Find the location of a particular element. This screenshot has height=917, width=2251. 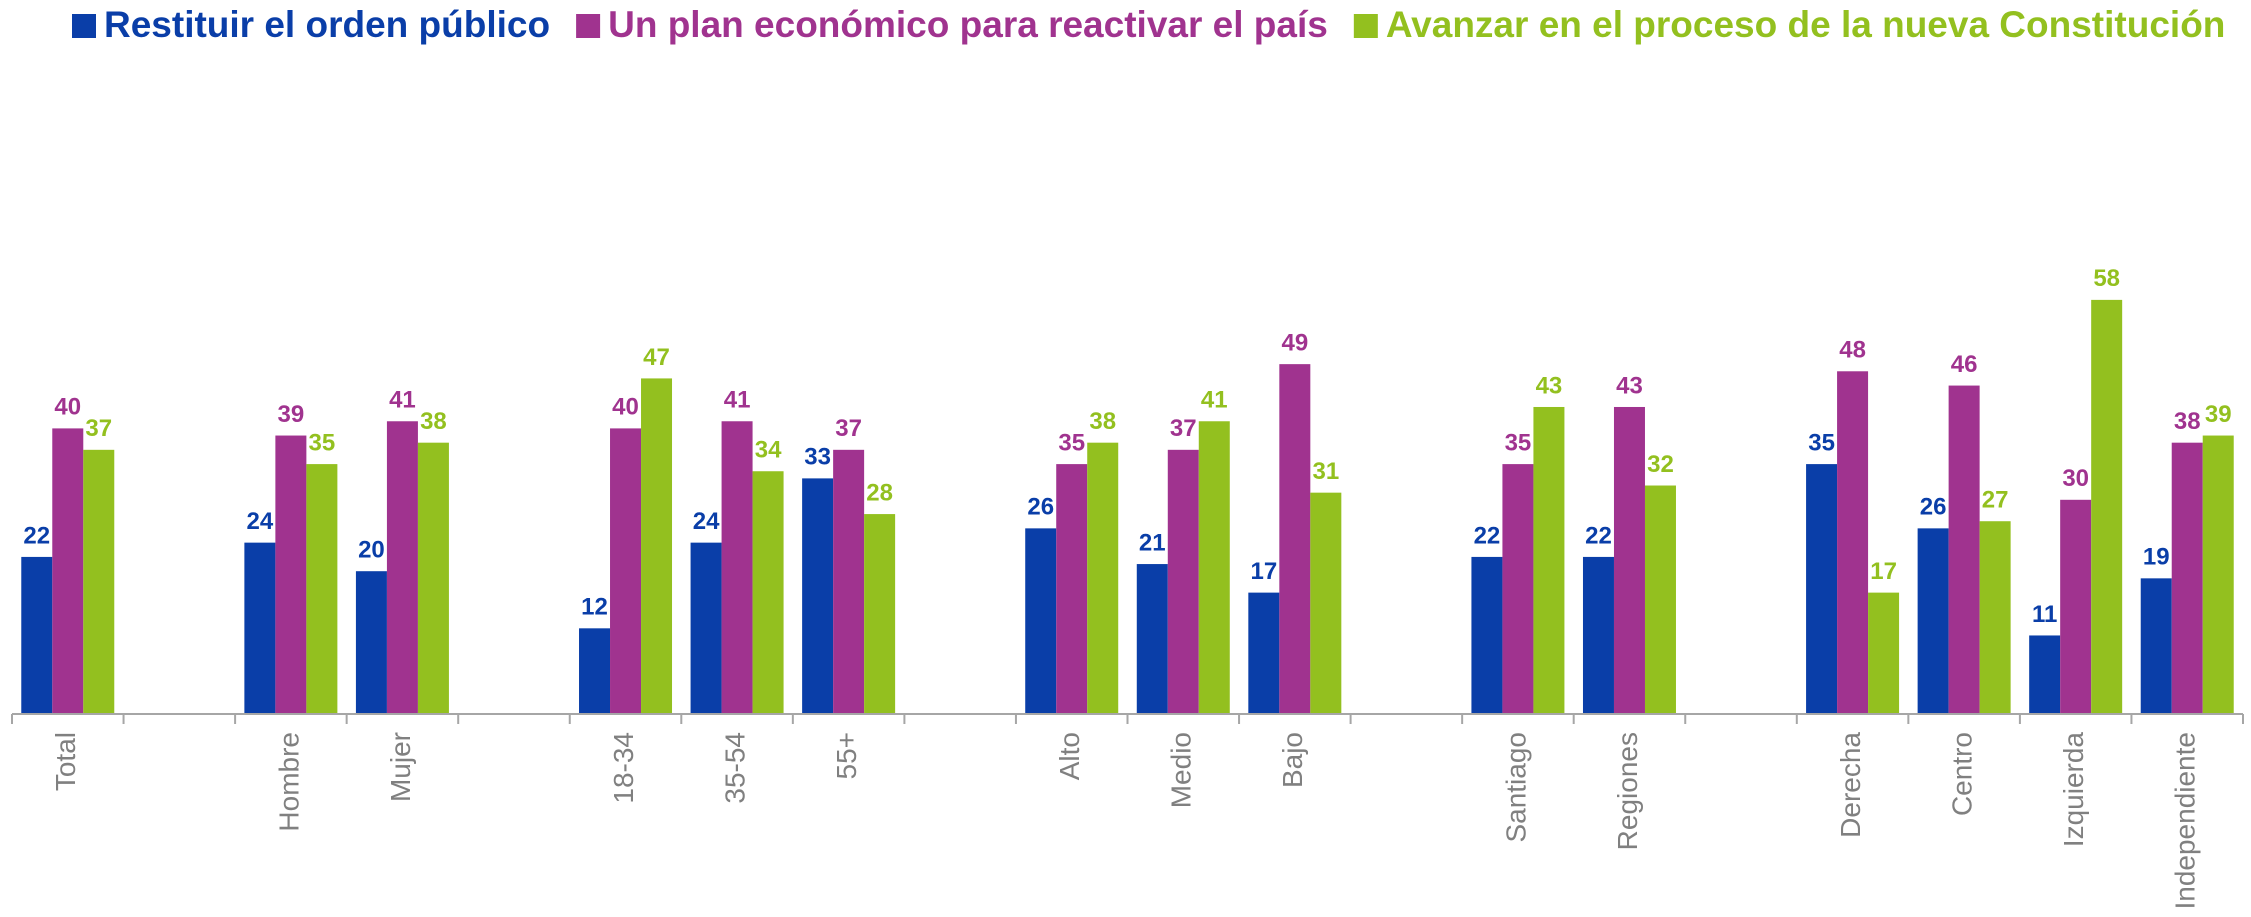

data-label: 31 is located at coordinates (1325, 471).